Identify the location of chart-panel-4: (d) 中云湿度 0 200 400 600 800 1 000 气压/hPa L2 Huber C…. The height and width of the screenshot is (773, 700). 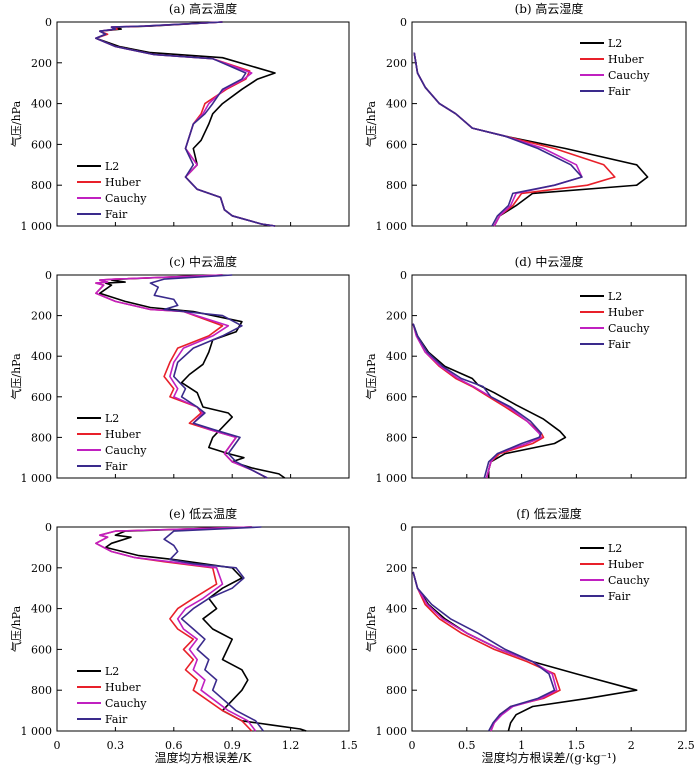
(525, 369).